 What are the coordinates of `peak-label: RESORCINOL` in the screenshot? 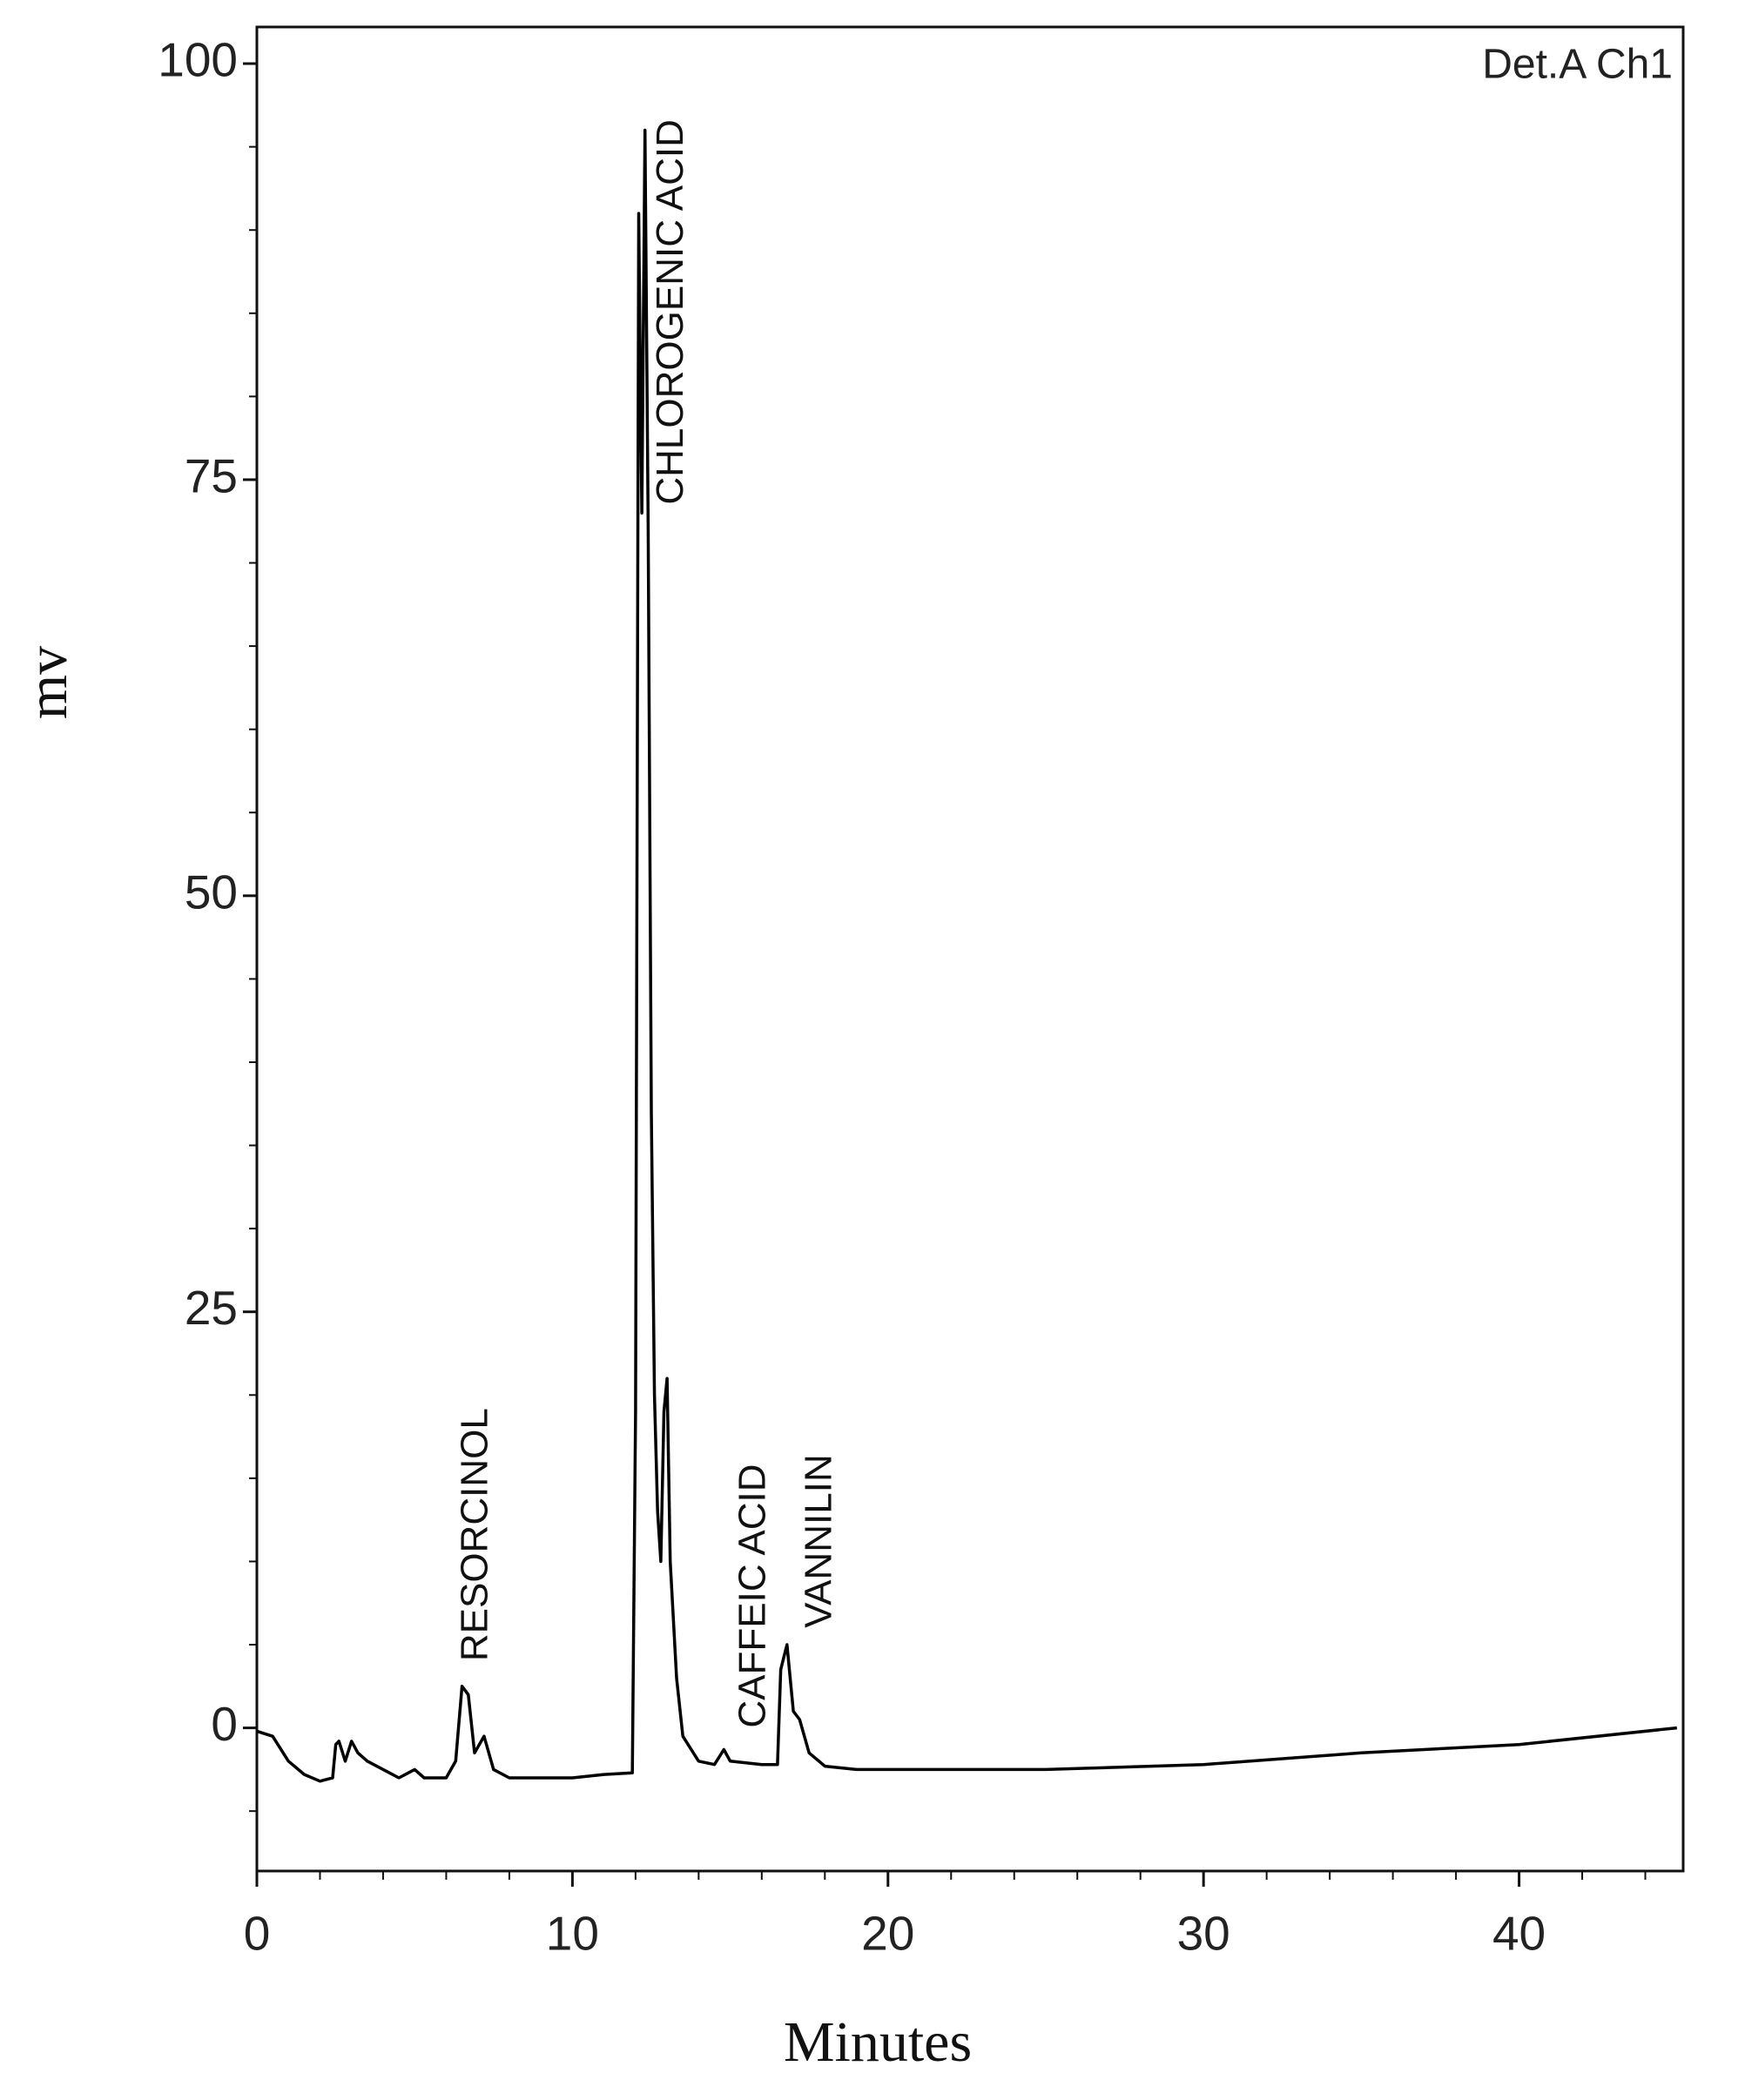 It's located at (475, 1535).